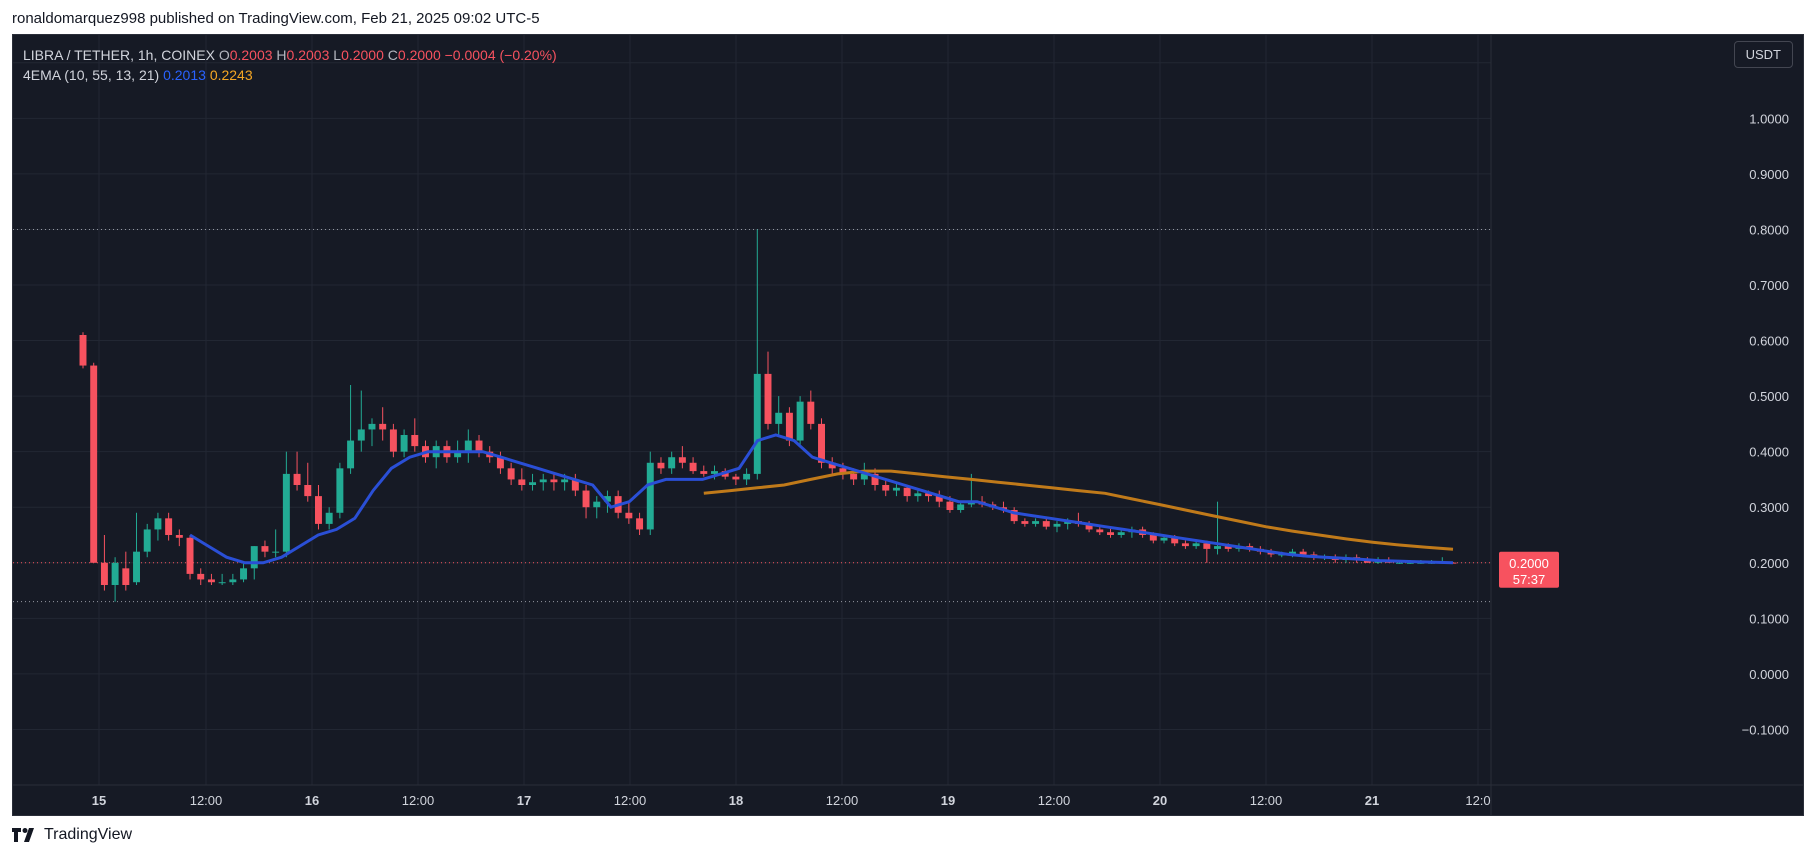 The image size is (1814, 858). Describe the element at coordinates (1477, 800) in the screenshot. I see `time-tick-label: 12:0` at that location.